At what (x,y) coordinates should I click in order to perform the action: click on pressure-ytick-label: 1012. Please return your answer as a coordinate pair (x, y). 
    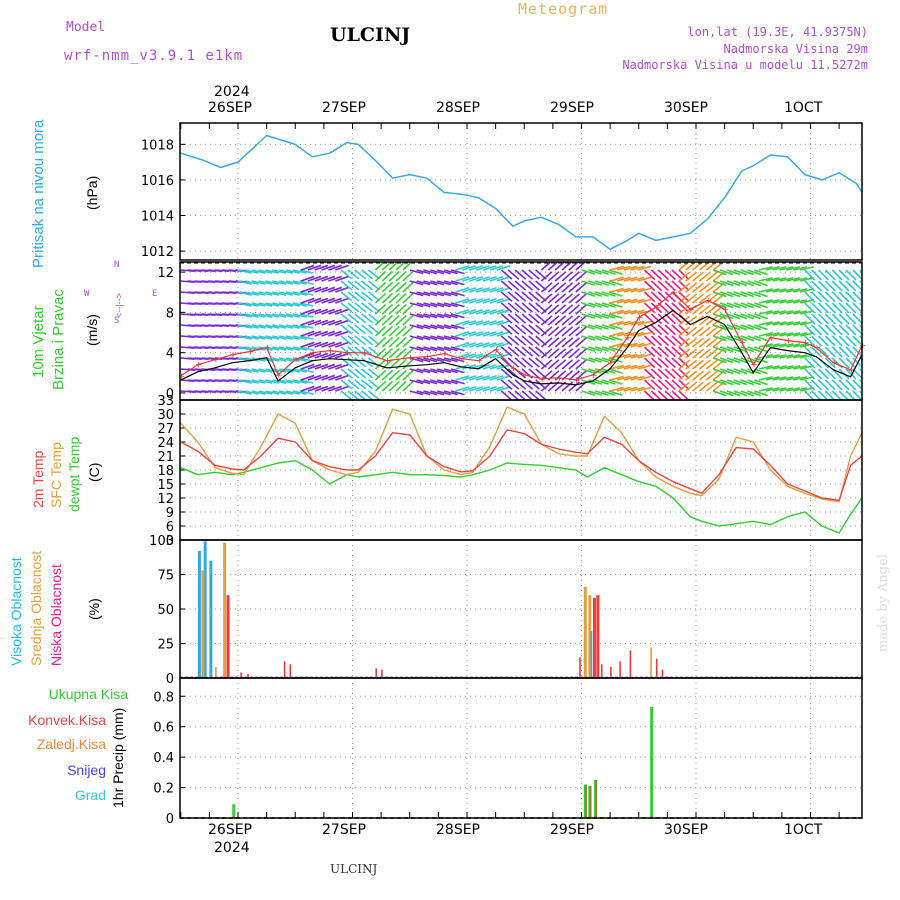
    Looking at the image, I should click on (157, 252).